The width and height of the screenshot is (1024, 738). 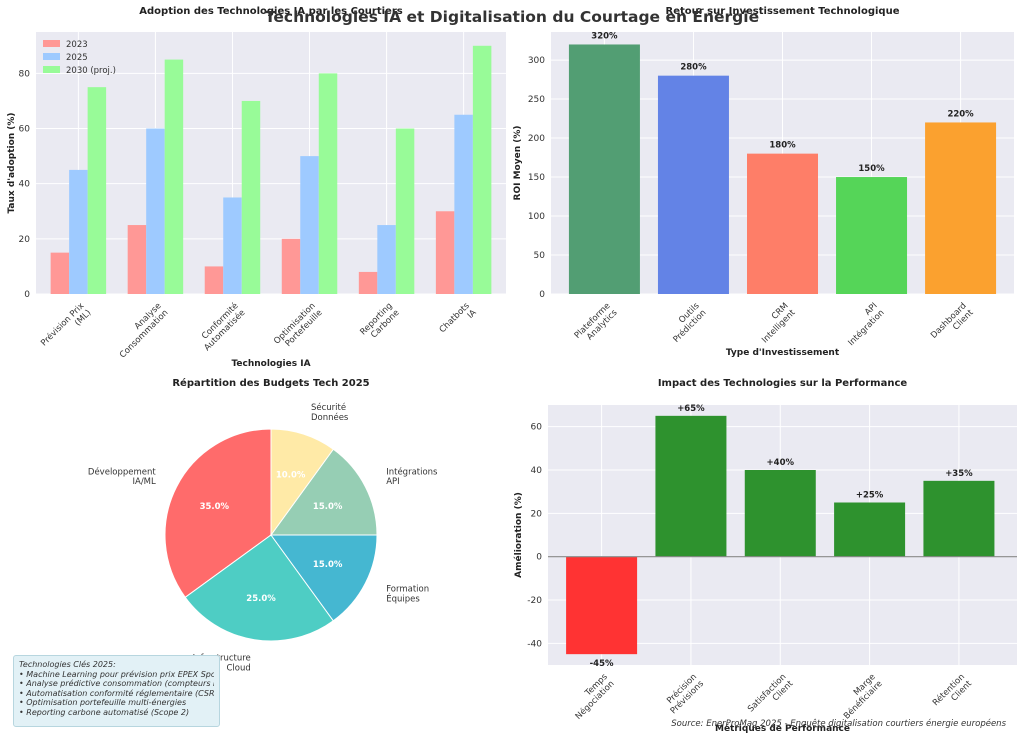 I want to click on y-tick-label: 80, so click(x=25, y=74).